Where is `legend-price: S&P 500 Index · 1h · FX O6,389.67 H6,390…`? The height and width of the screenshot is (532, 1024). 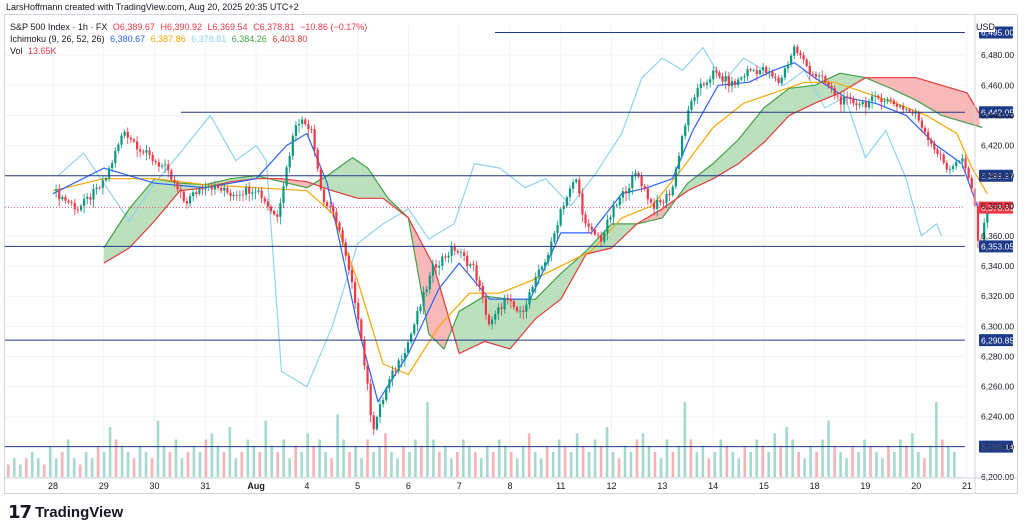
legend-price: S&P 500 Index · 1h · FX O6,389.67 H6,390… is located at coordinates (190, 27).